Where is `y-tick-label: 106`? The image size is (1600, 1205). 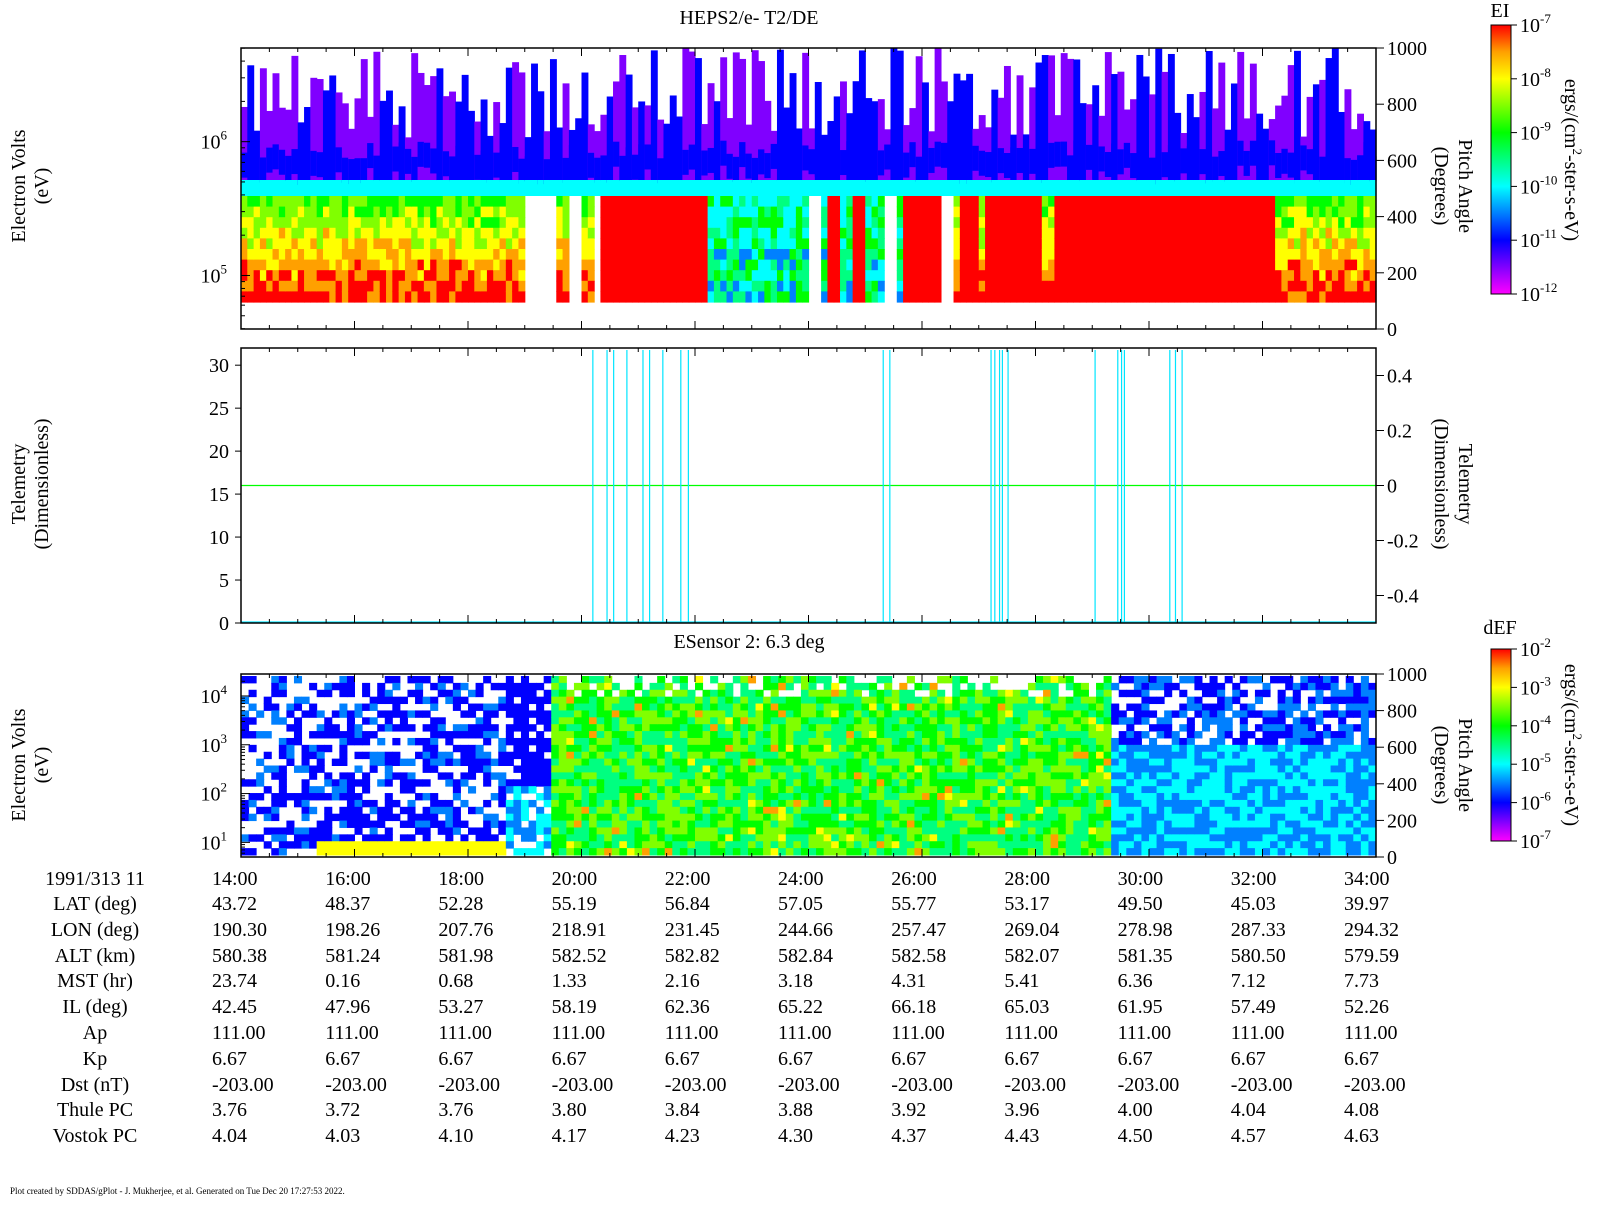
y-tick-label: 106 is located at coordinates (214, 141).